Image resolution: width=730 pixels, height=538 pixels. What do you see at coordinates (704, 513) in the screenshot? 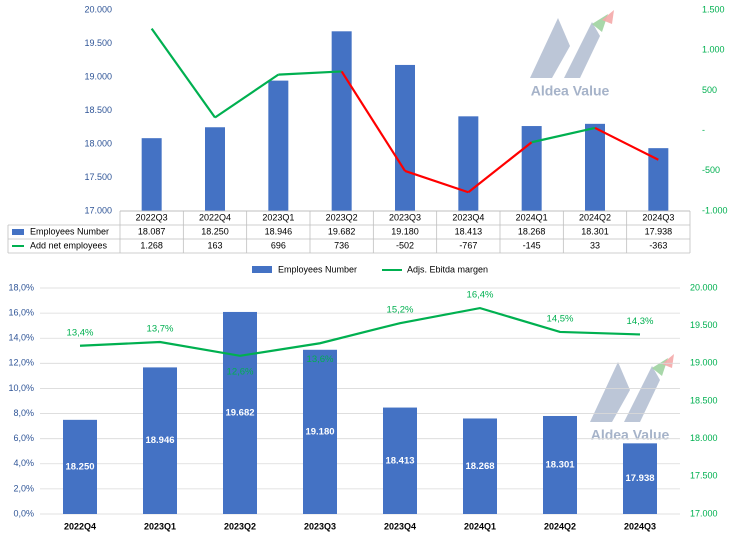
I see `bottom-right-tick-label: 17.000` at bounding box center [704, 513].